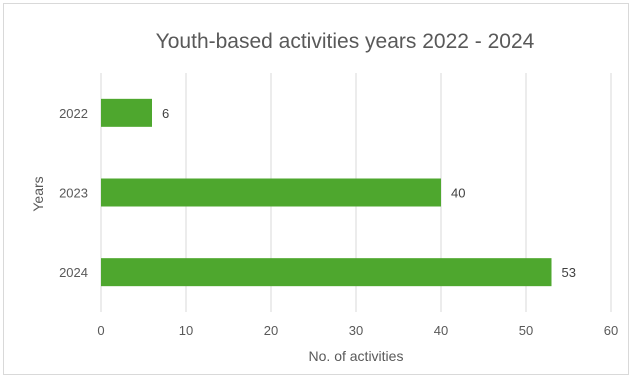 This screenshot has height=378, width=633. I want to click on x-tick-label: 30, so click(356, 330).